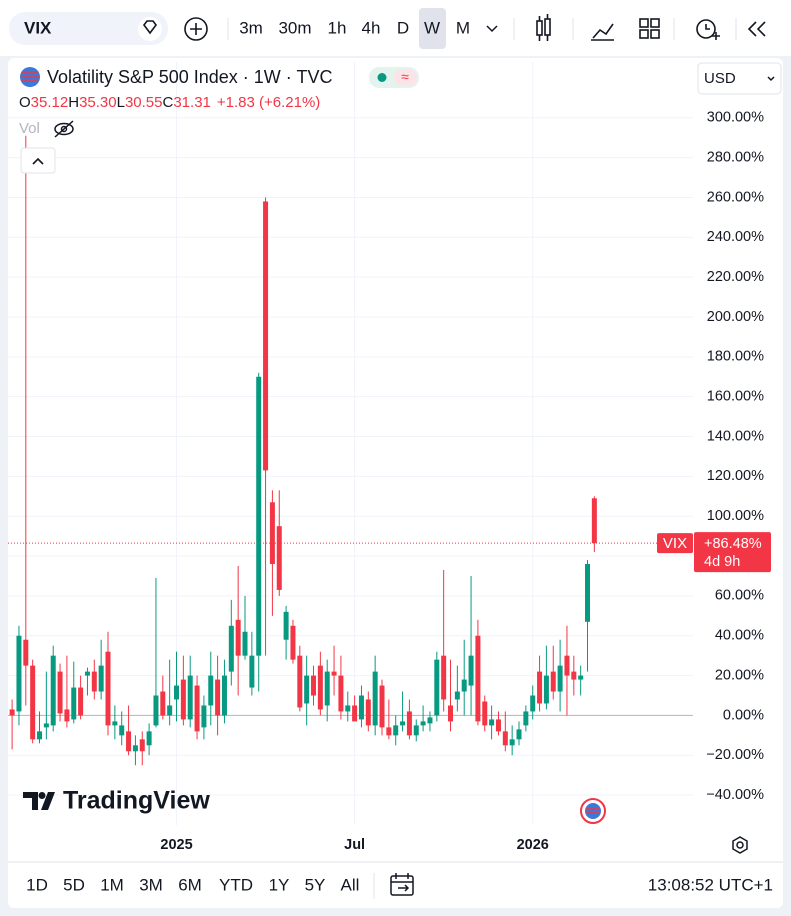 The height and width of the screenshot is (916, 791). What do you see at coordinates (735, 237) in the screenshot?
I see `y-tick-label: 240.00%` at bounding box center [735, 237].